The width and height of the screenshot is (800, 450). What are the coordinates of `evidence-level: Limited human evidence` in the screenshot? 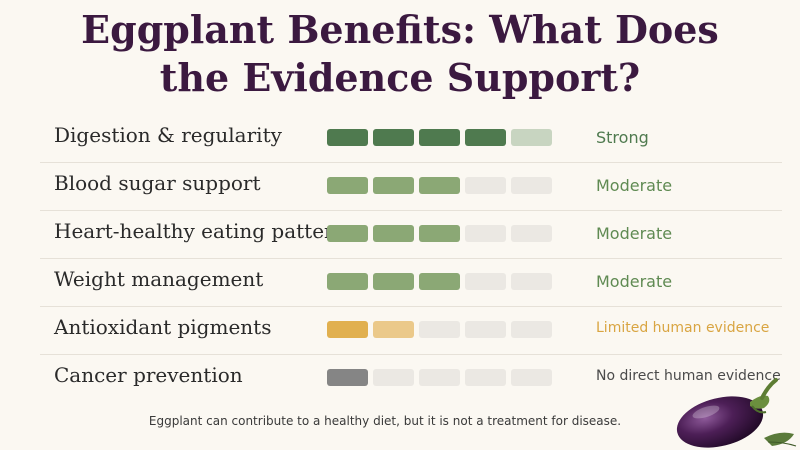 It's located at (683, 328).